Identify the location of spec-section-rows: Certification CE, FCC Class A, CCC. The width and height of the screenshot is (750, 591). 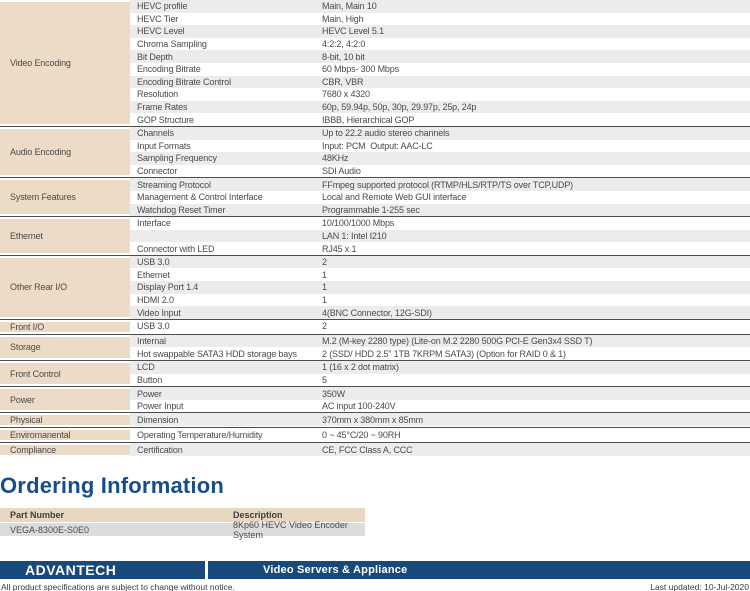
(440, 450).